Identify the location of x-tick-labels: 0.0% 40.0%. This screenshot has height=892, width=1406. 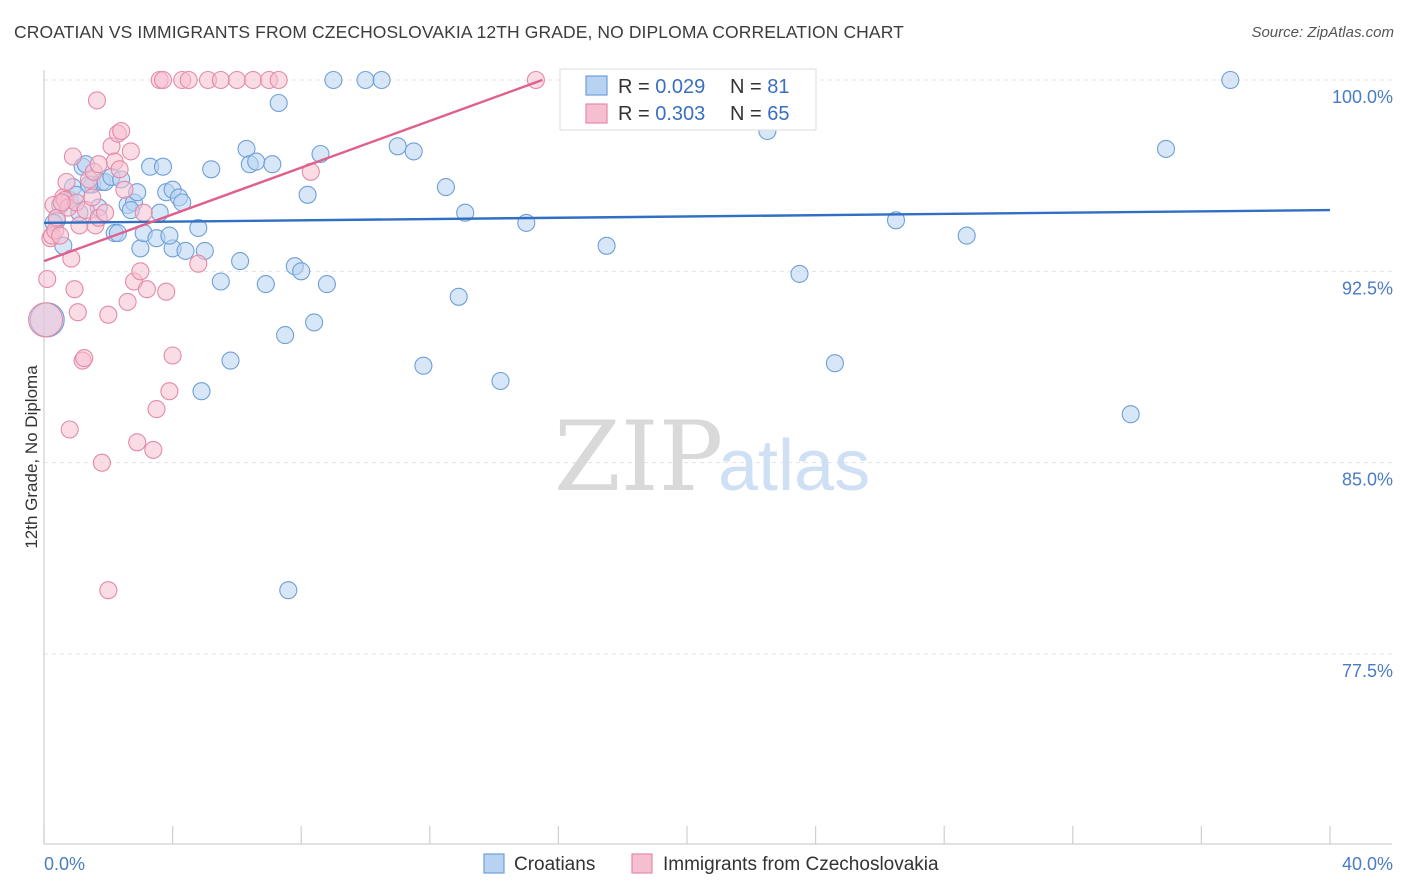
(718, 864).